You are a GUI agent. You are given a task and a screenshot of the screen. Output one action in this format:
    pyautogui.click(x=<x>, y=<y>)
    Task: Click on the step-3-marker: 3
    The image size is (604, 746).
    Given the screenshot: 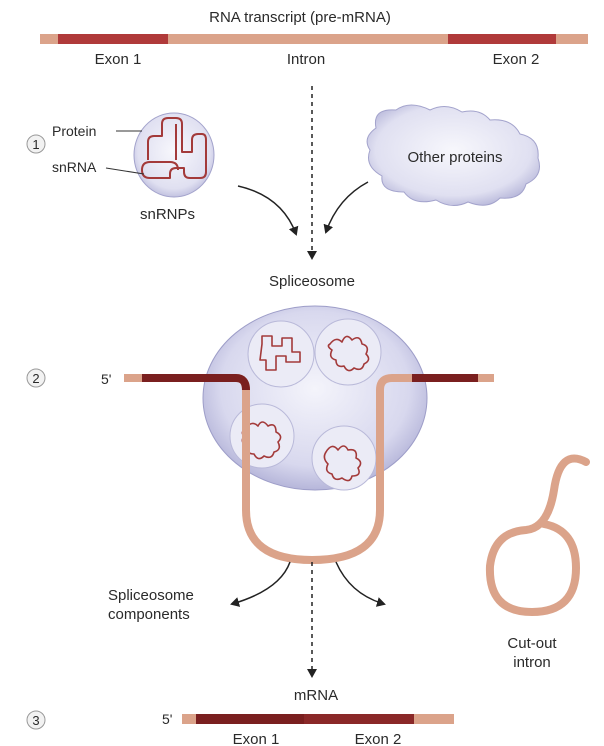 What is the action you would take?
    pyautogui.click(x=36, y=720)
    